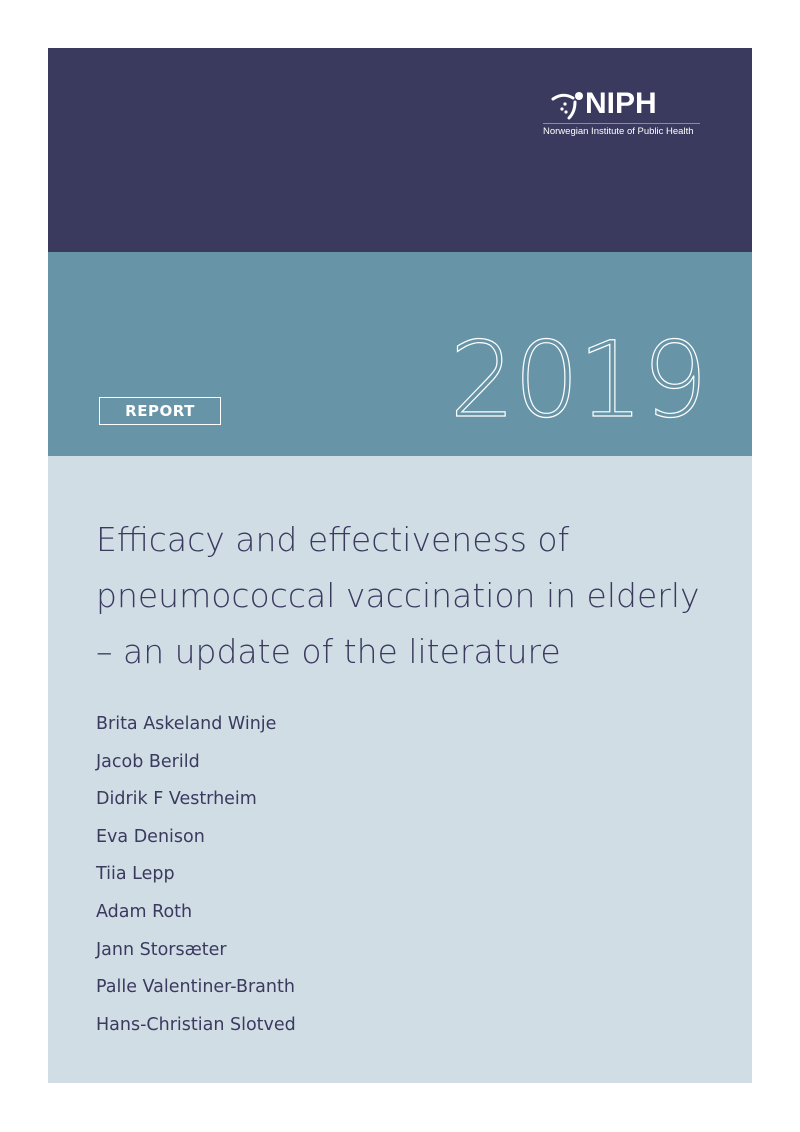  Describe the element at coordinates (150, 836) in the screenshot. I see `author: Eva Denison` at that location.